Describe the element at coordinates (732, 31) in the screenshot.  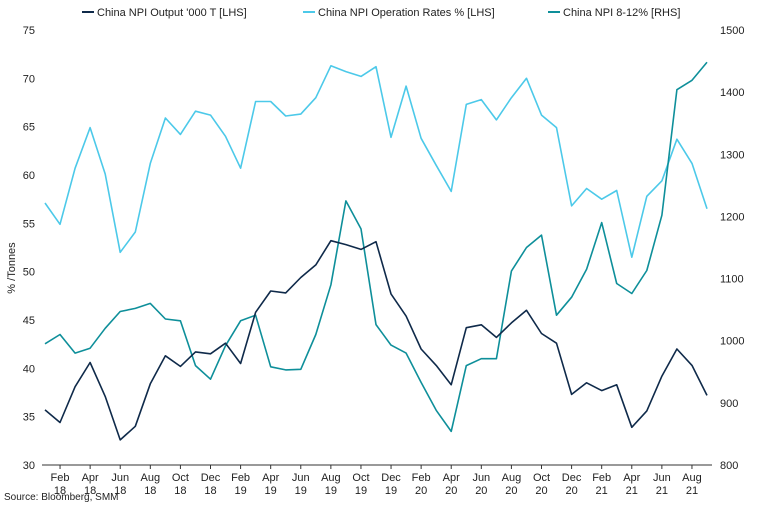
I see `y-right-tick-label: 1500` at that location.